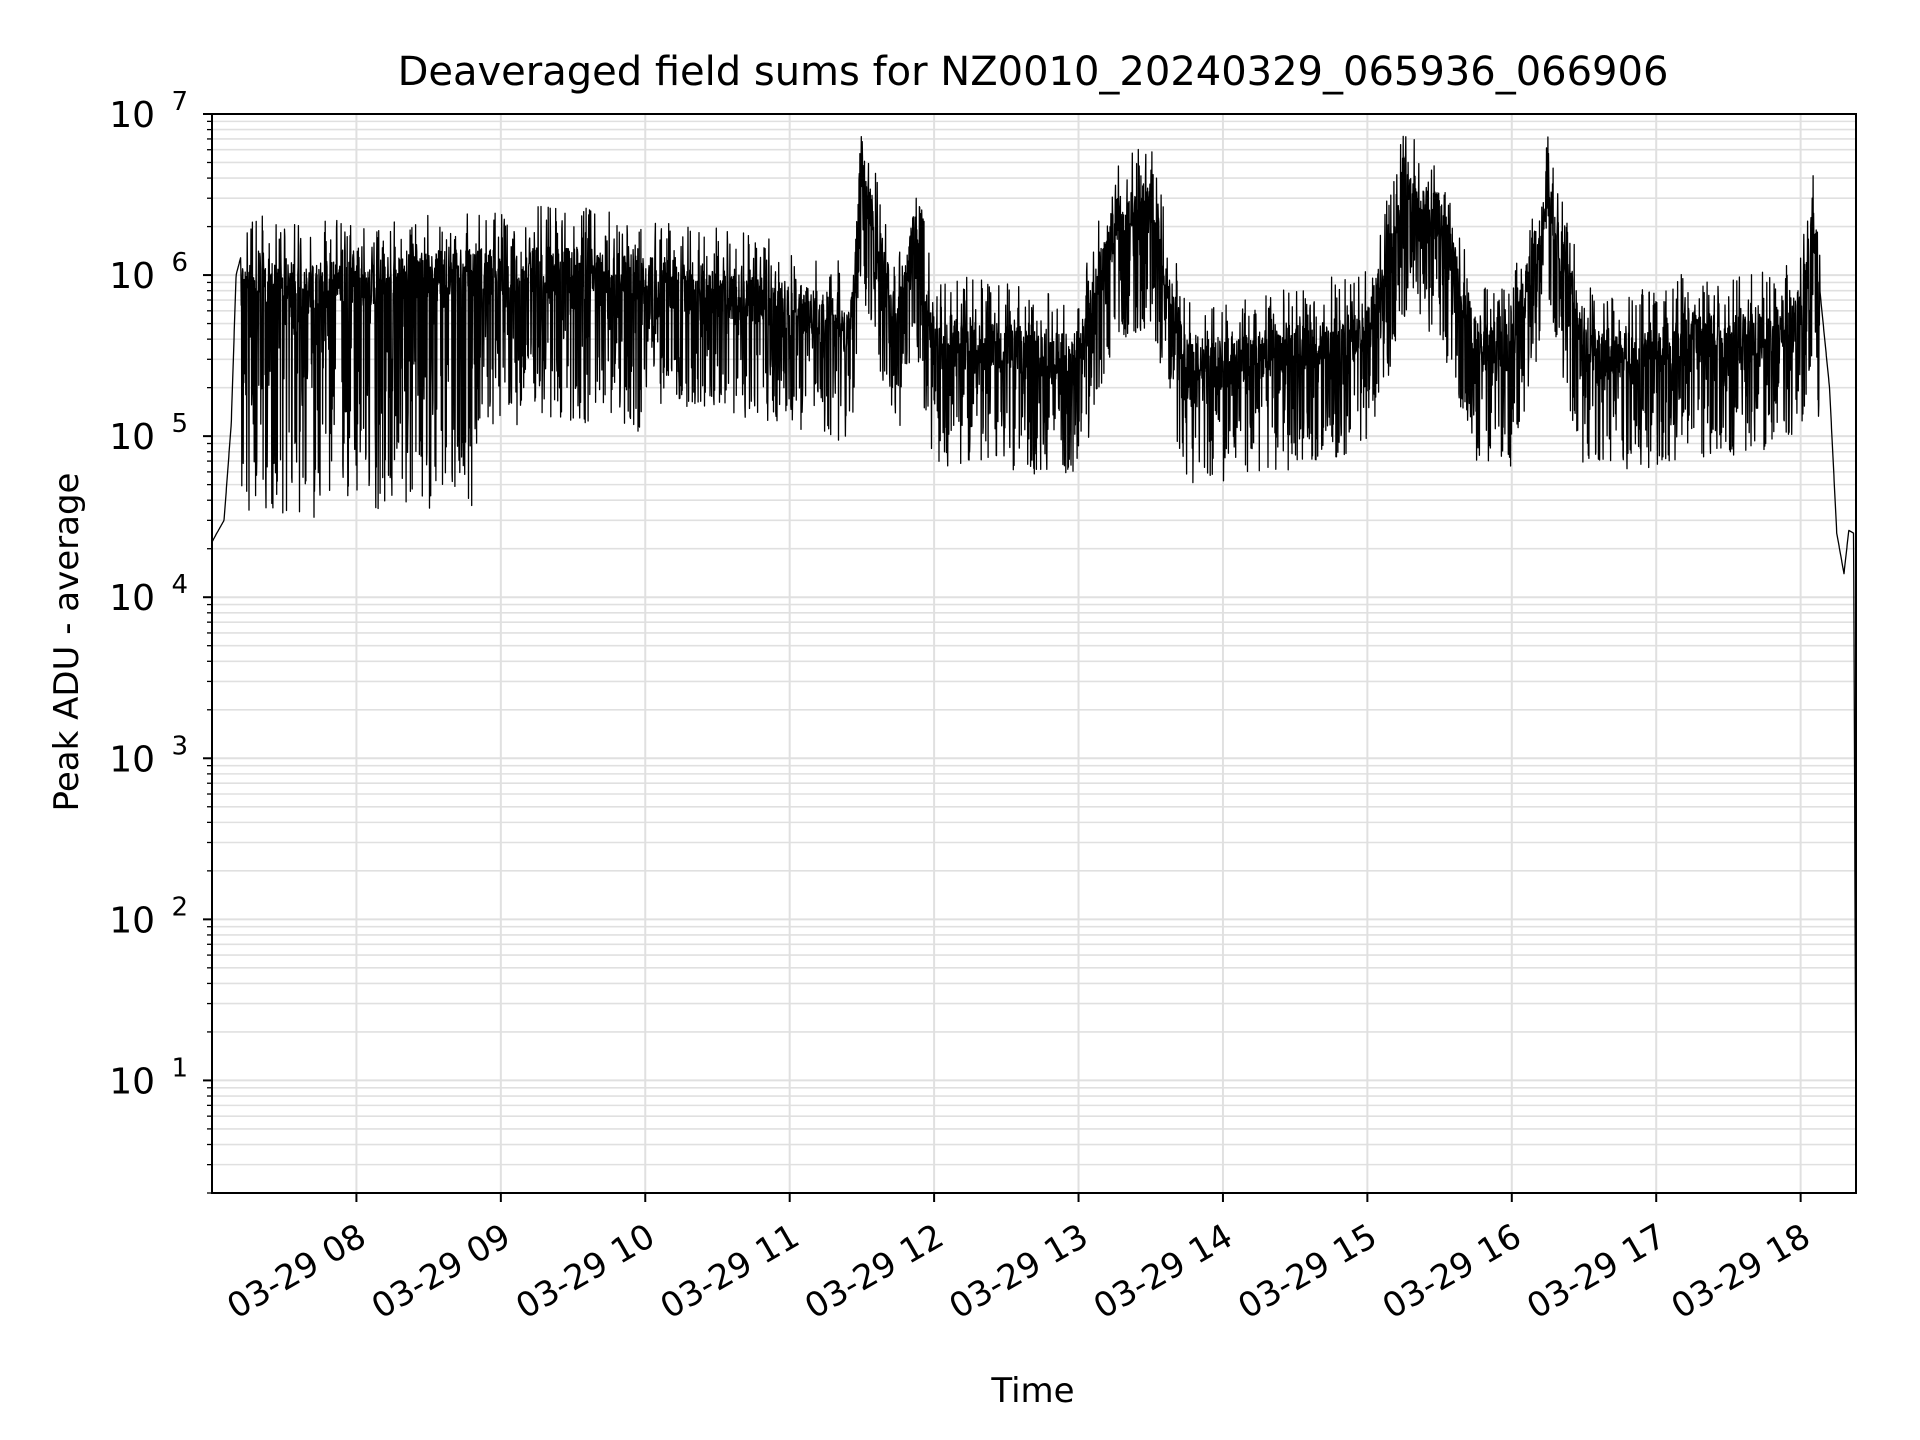 The width and height of the screenshot is (1920, 1440). Describe the element at coordinates (179, 102) in the screenshot. I see `y-tick-exponent: 7` at that location.